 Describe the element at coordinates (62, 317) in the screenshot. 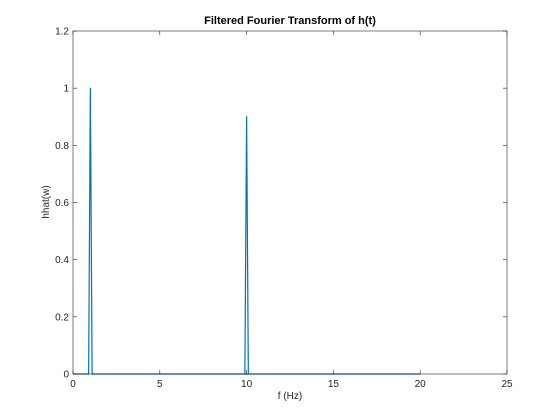

I see `y-tick-label: 0.2` at that location.